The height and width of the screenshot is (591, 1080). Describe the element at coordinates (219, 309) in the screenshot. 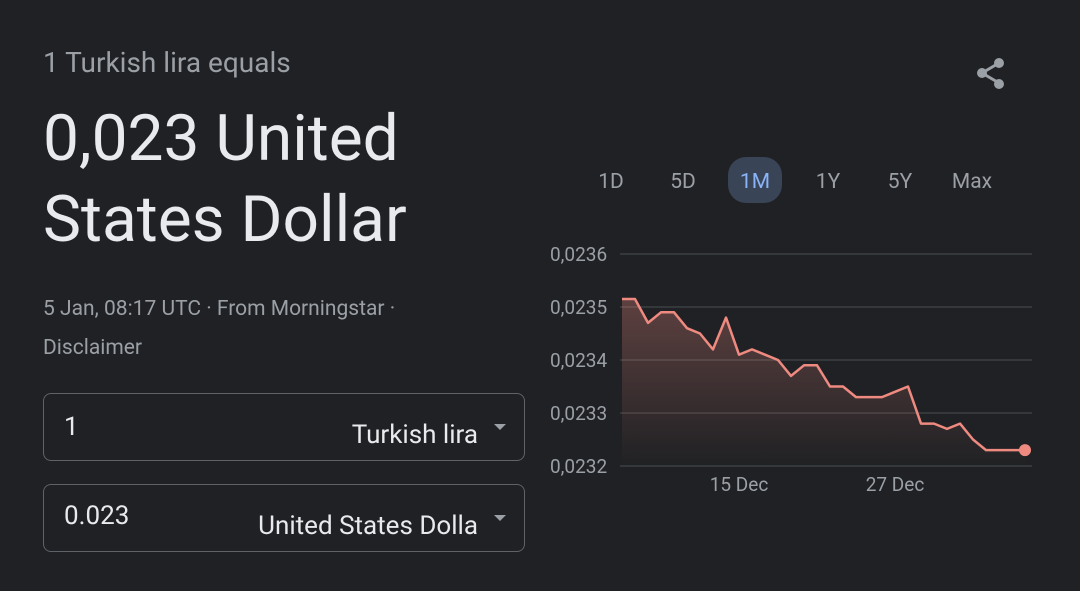

I see `meta: 5 Jan, 08:17 UTC · From Morningstar ·` at that location.